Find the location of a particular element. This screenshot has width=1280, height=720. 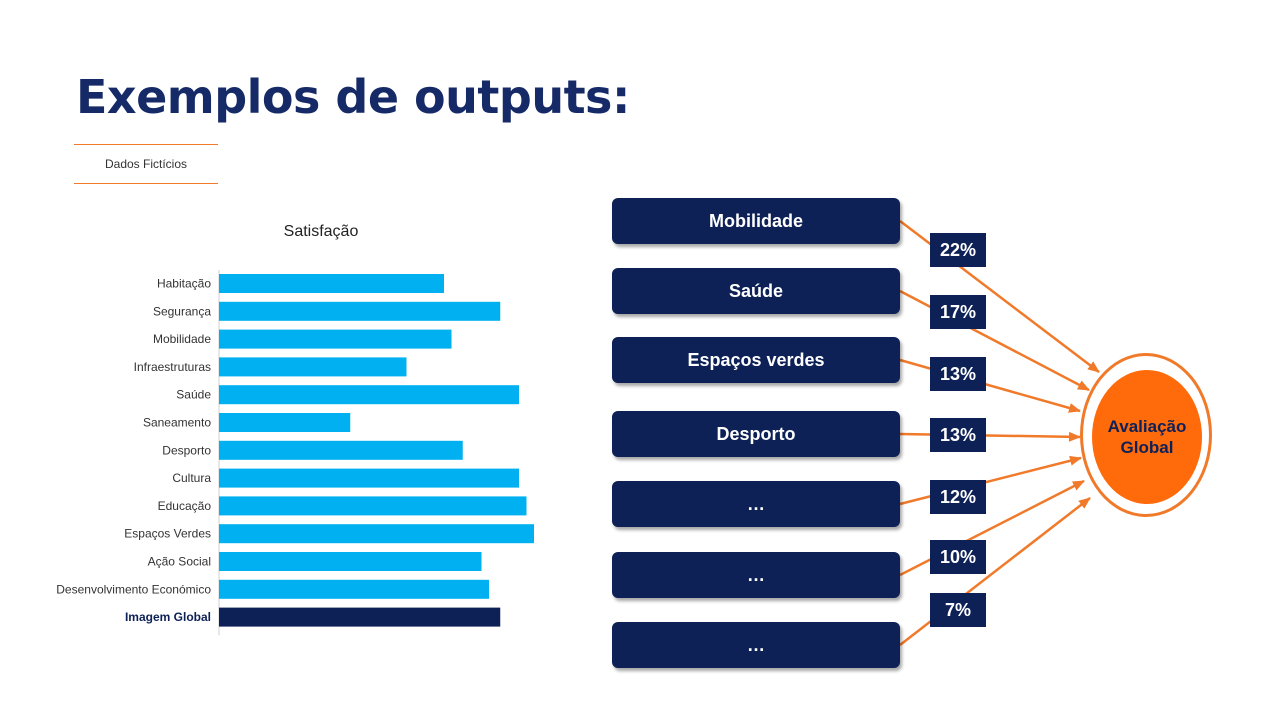

weight-badge-2: 13% is located at coordinates (958, 374).